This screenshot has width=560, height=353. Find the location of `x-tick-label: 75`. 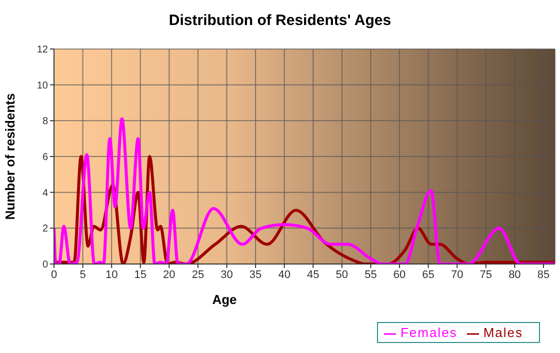

x-tick-label: 75 is located at coordinates (486, 274).